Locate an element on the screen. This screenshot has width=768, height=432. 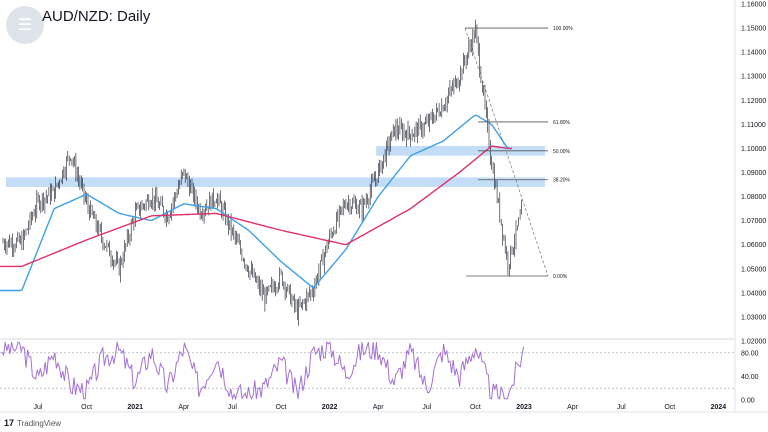
fib-trendline is located at coordinates (506, 152).